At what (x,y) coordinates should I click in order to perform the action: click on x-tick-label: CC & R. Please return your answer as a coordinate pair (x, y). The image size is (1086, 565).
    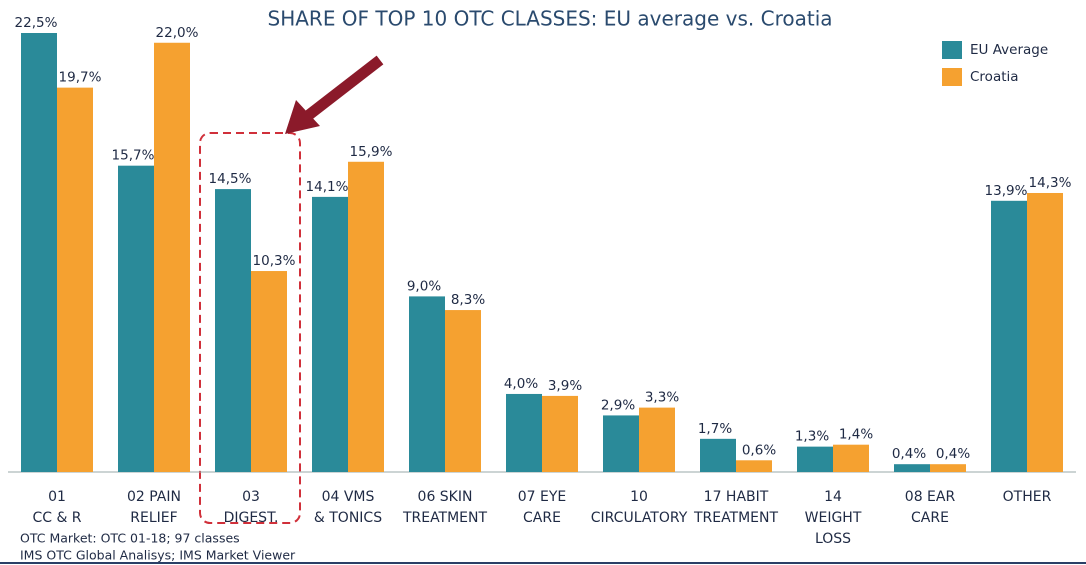
    Looking at the image, I should click on (56, 518).